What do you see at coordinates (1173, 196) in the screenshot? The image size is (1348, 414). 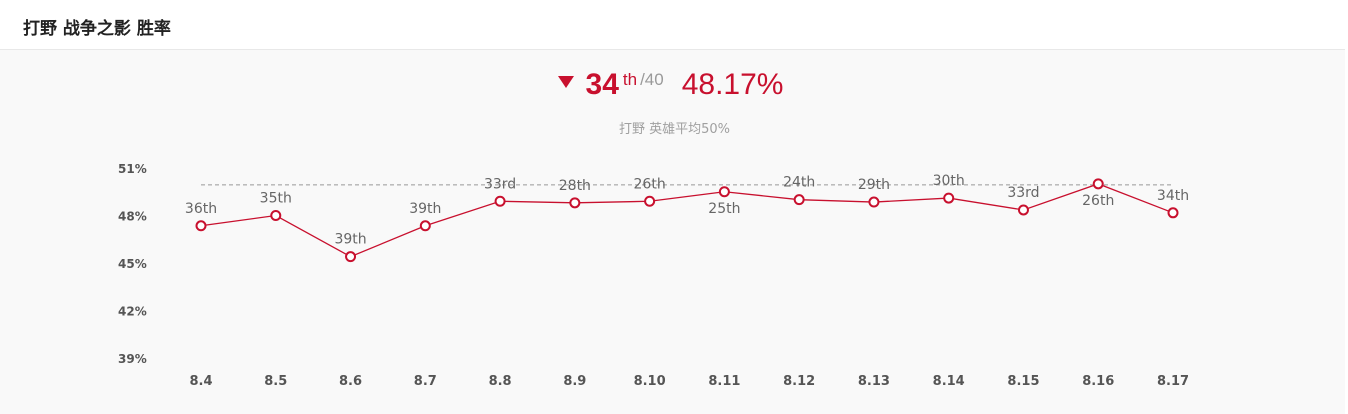 I see `rank-data-label: 34th` at bounding box center [1173, 196].